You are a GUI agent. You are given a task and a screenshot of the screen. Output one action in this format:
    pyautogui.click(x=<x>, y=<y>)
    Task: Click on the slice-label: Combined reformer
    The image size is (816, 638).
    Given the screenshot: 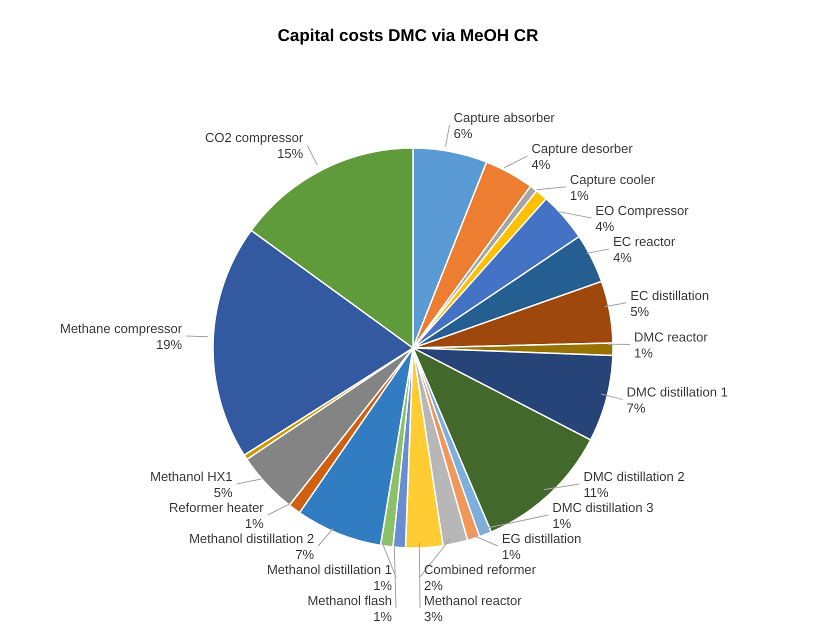 What is the action you would take?
    pyautogui.click(x=480, y=569)
    